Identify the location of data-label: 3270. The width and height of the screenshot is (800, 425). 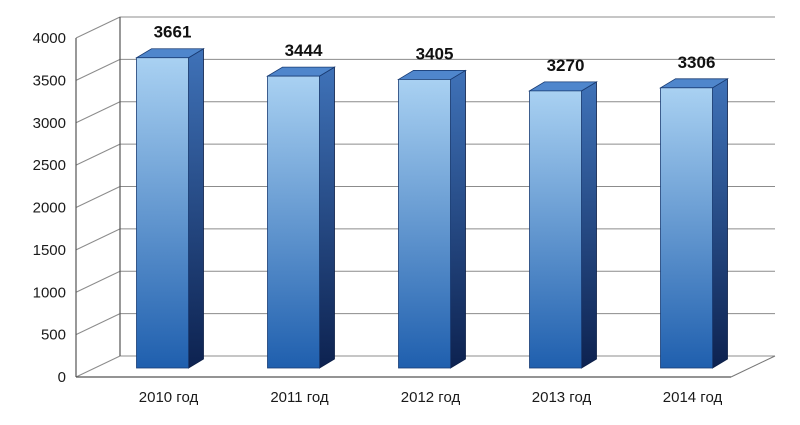
(566, 65).